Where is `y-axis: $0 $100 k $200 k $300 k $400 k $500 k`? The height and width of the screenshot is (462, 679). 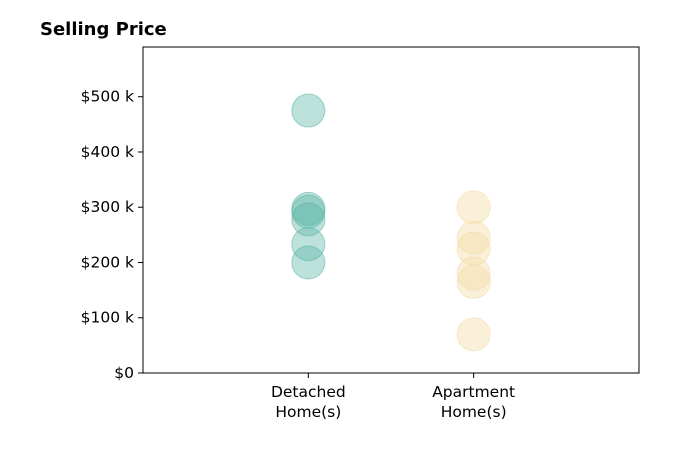
y-axis: $0 $100 k $200 k $300 k $400 k $500 k is located at coordinates (112, 235).